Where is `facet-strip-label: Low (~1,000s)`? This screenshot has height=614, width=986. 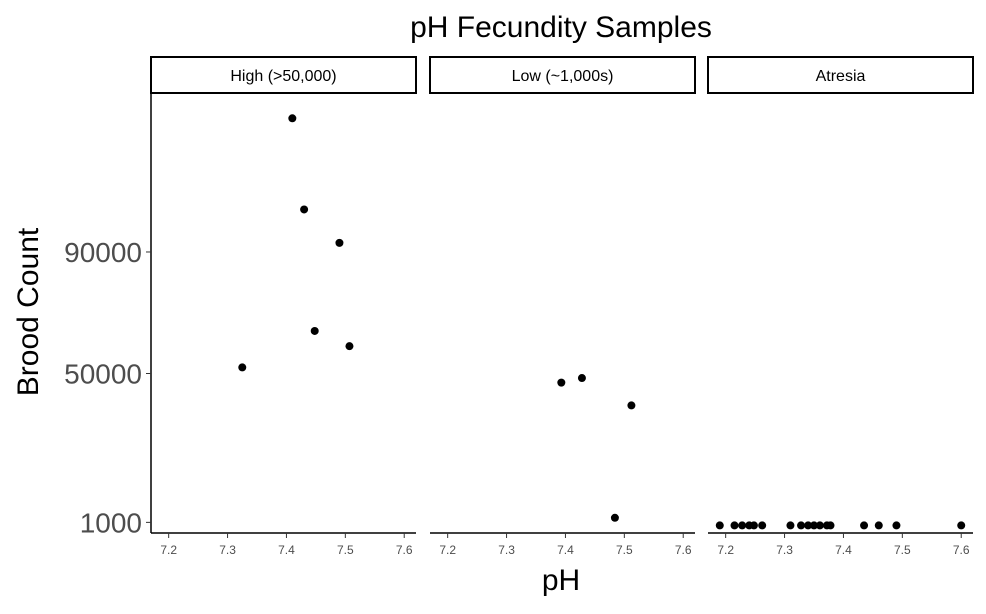
facet-strip-label: Low (~1,000s) is located at coordinates (563, 76).